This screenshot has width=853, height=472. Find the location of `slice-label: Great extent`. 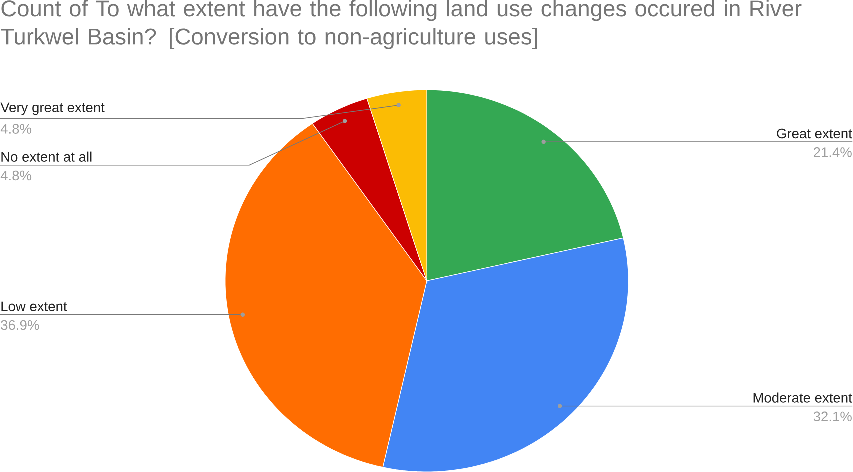

slice-label: Great extent is located at coordinates (814, 133).